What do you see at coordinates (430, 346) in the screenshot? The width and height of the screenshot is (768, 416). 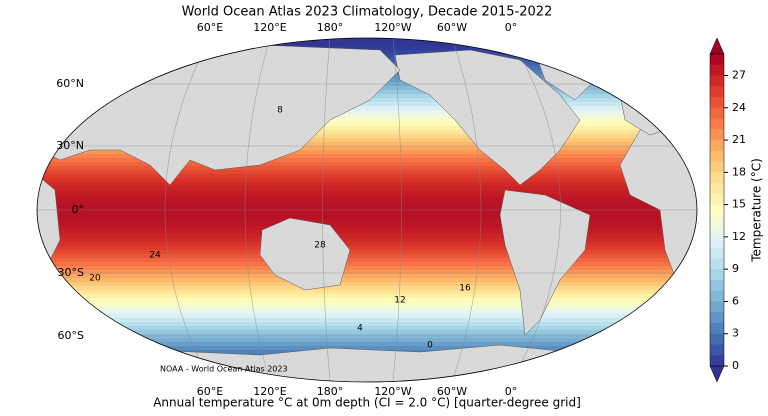 I see `contour-label: 0` at bounding box center [430, 346].